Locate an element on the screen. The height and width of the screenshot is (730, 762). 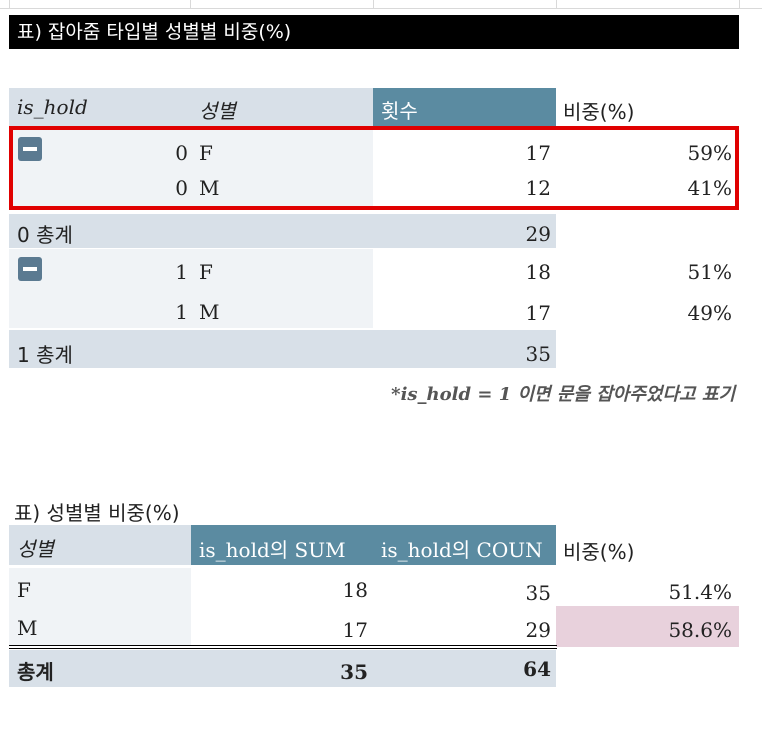
table1-header-count-bg is located at coordinates (464, 108).